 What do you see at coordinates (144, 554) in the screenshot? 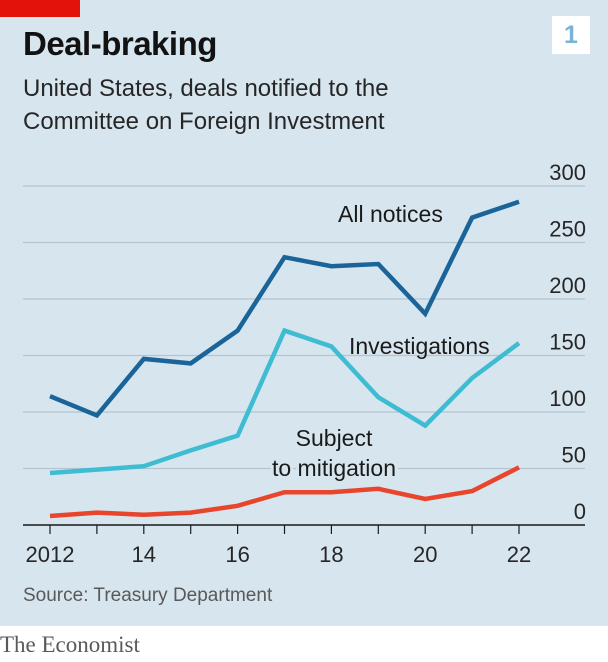
I see `x-tick-label: 14` at bounding box center [144, 554].